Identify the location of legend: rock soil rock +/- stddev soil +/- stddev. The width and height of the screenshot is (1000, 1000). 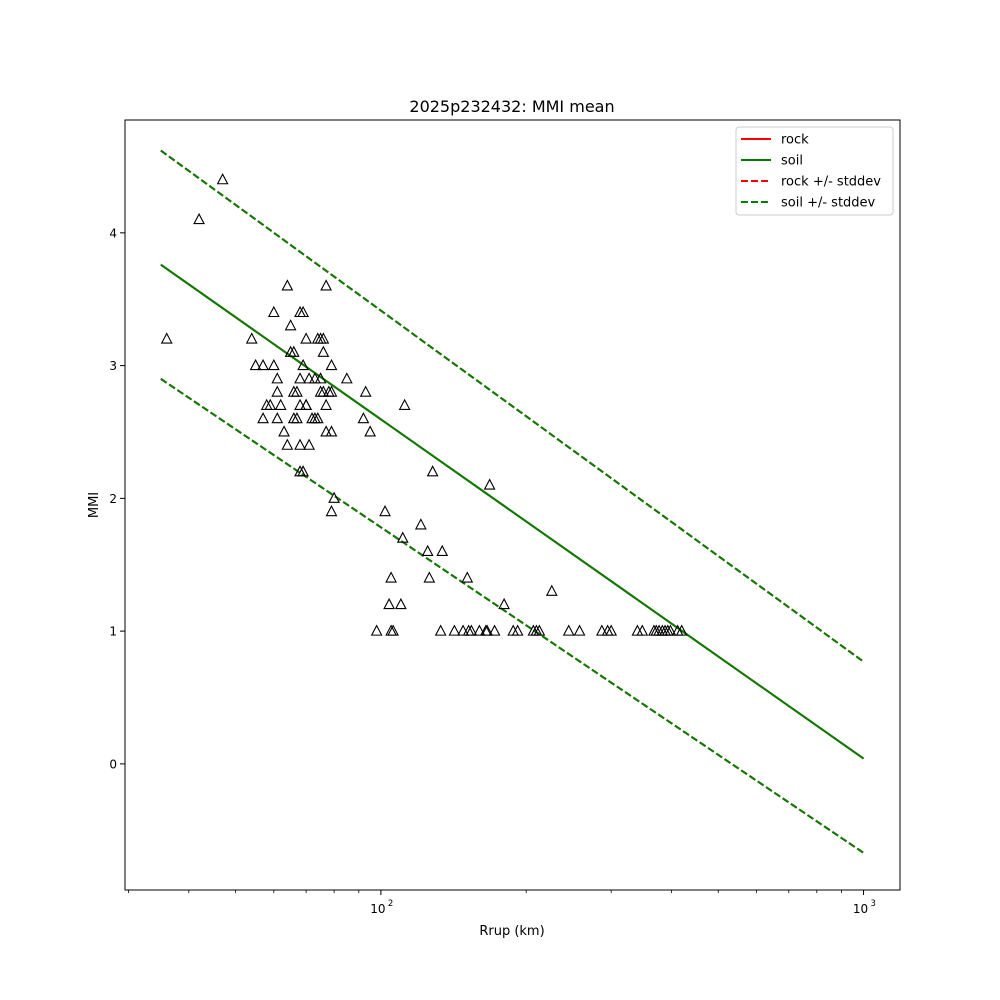
(814, 171).